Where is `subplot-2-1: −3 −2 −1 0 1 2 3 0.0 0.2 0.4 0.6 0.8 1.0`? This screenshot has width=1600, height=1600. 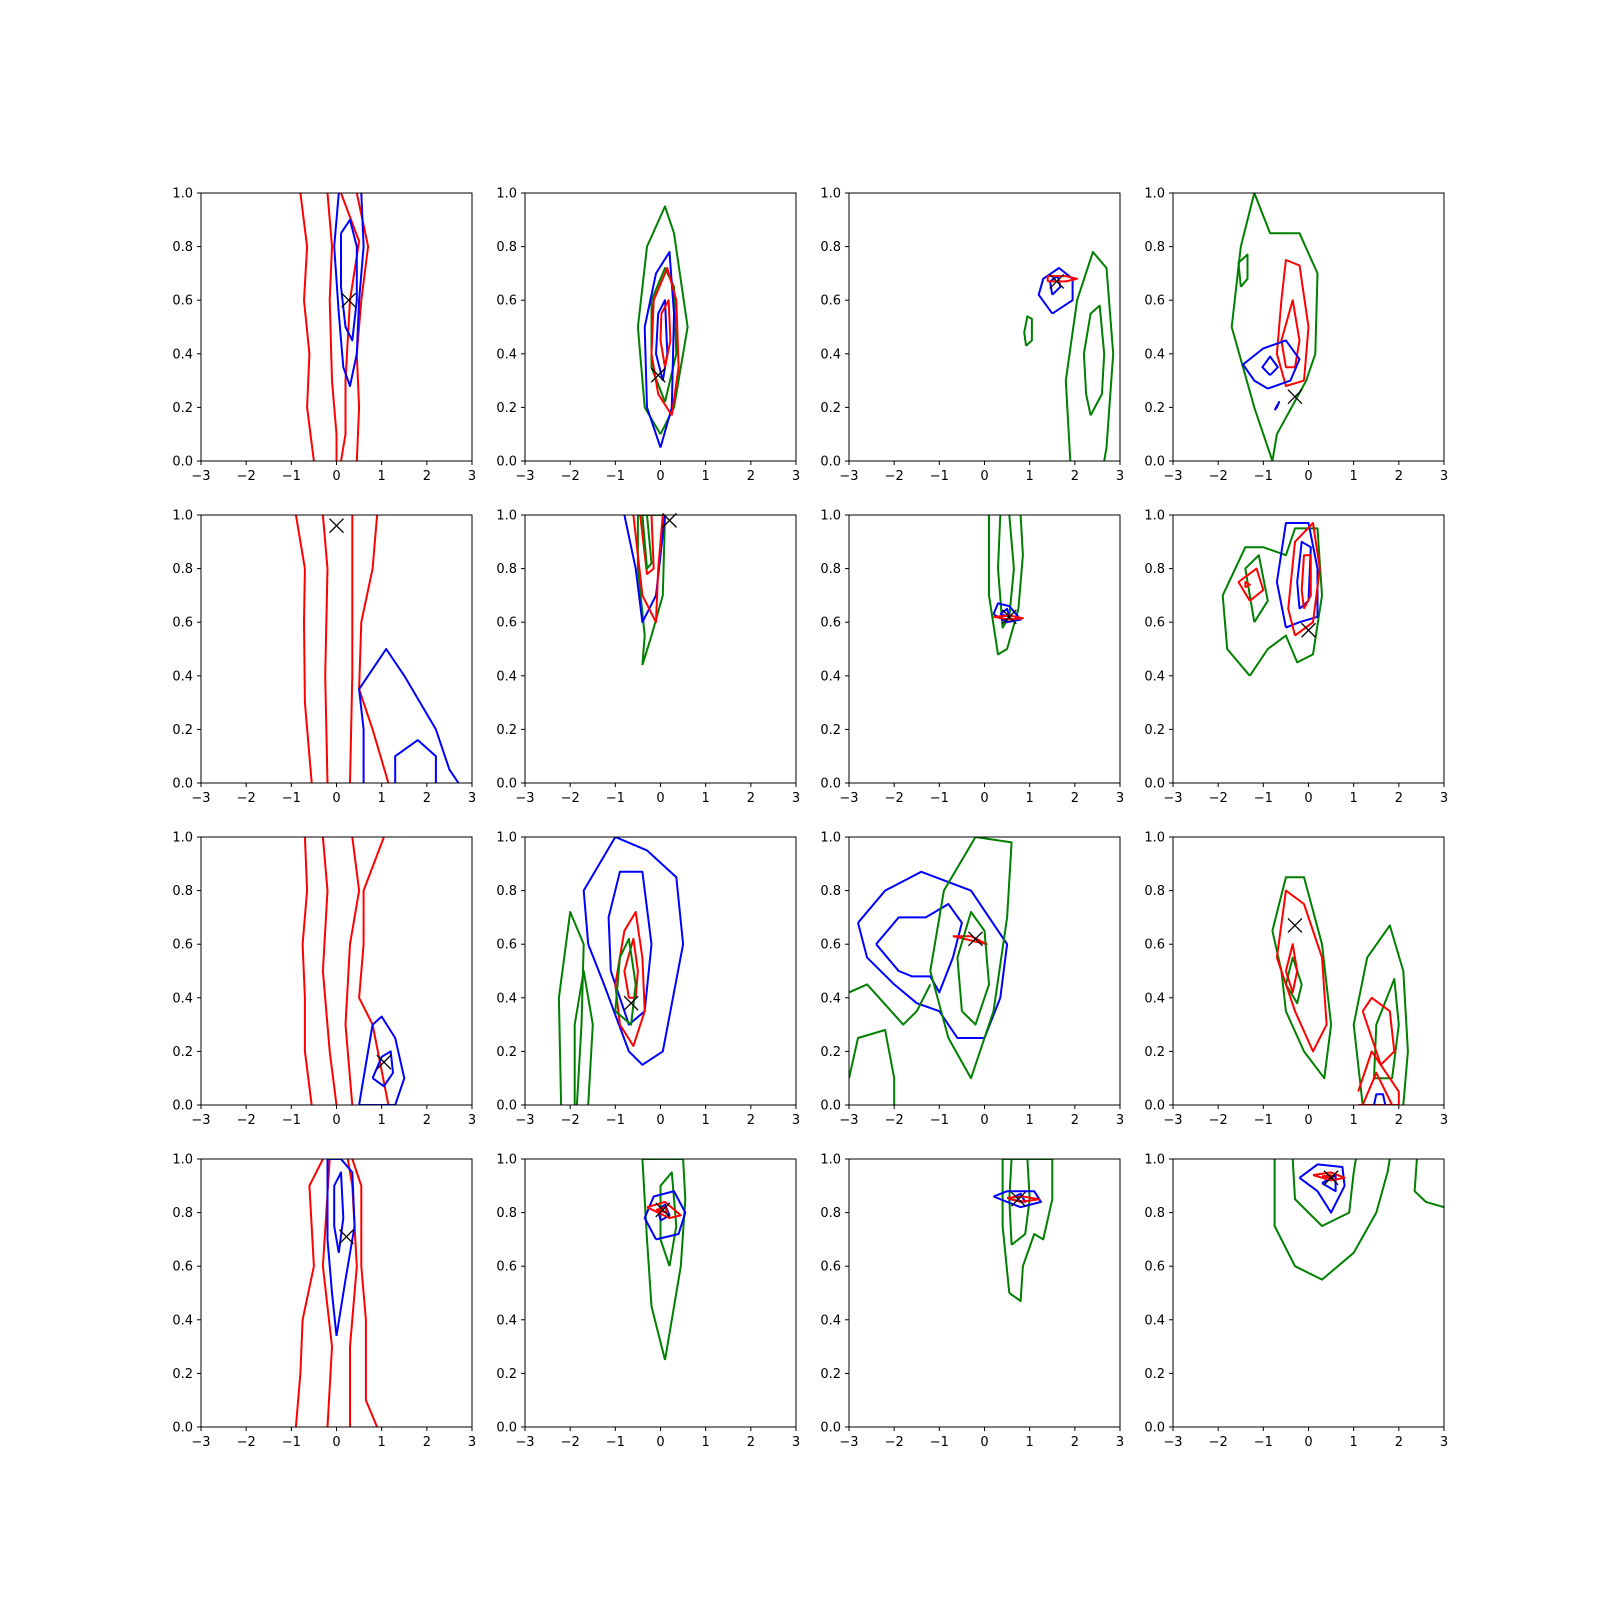 subplot-2-1: −3 −2 −1 0 1 2 3 0.0 0.2 0.4 0.6 0.8 1.0 is located at coordinates (324, 658).